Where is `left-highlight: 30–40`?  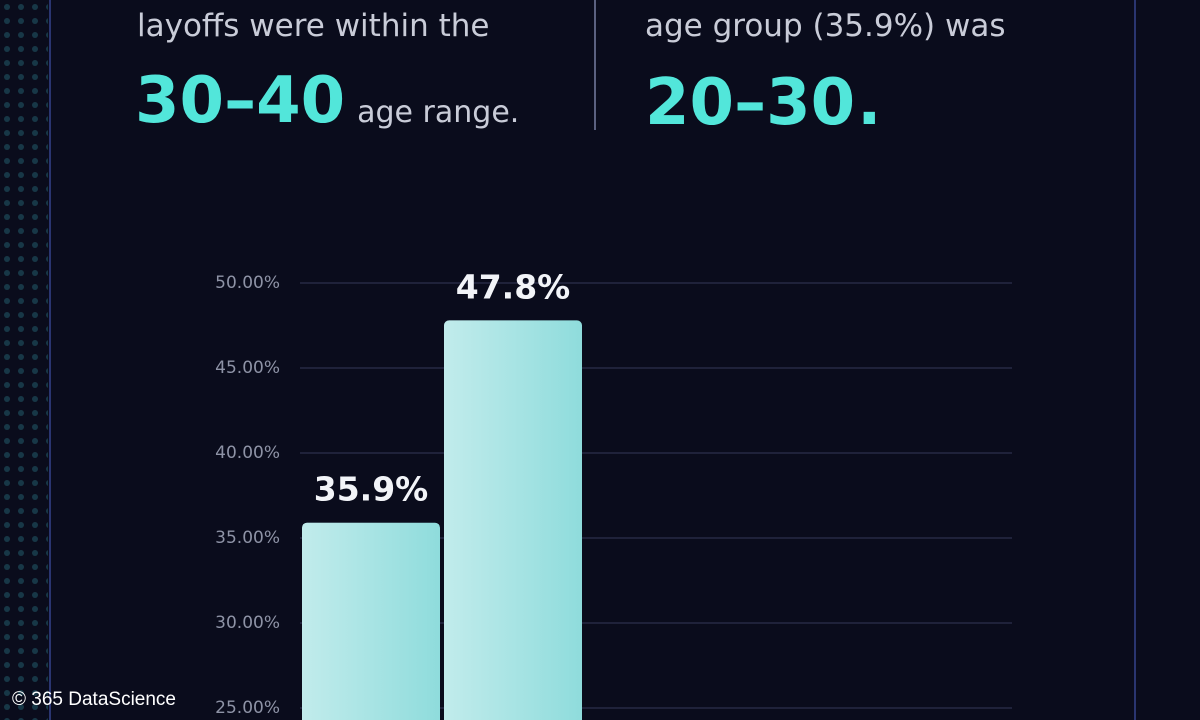
left-highlight: 30–40 is located at coordinates (240, 101).